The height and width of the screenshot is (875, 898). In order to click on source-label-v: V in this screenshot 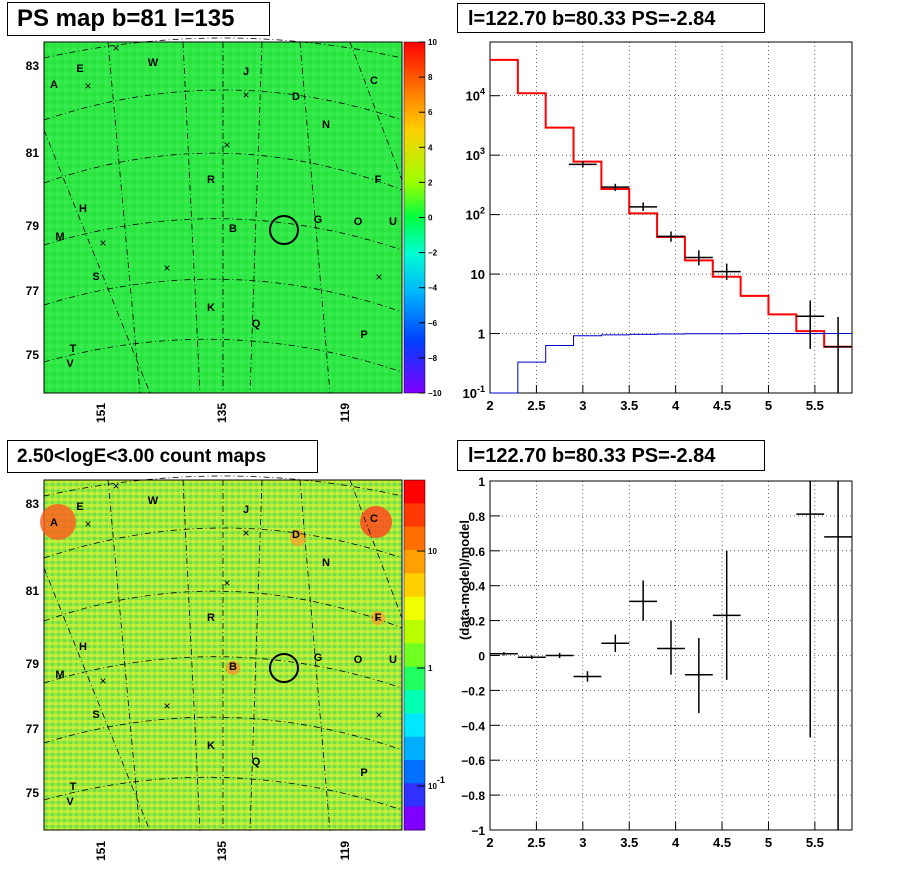, I will do `click(70, 802)`.